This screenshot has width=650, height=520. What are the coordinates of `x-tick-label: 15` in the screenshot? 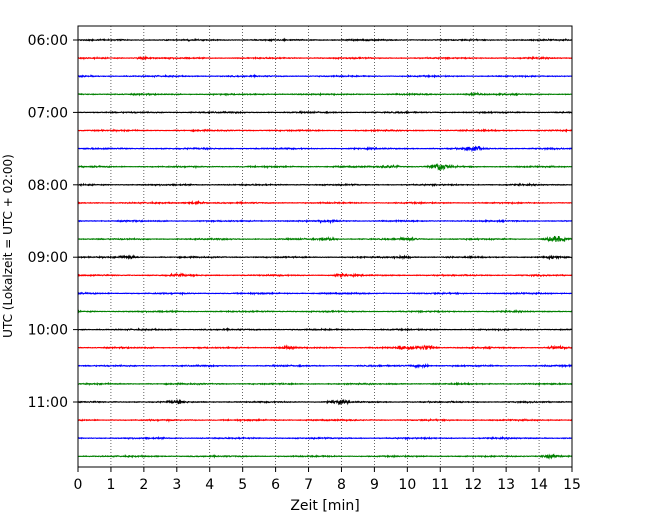 It's located at (572, 485).